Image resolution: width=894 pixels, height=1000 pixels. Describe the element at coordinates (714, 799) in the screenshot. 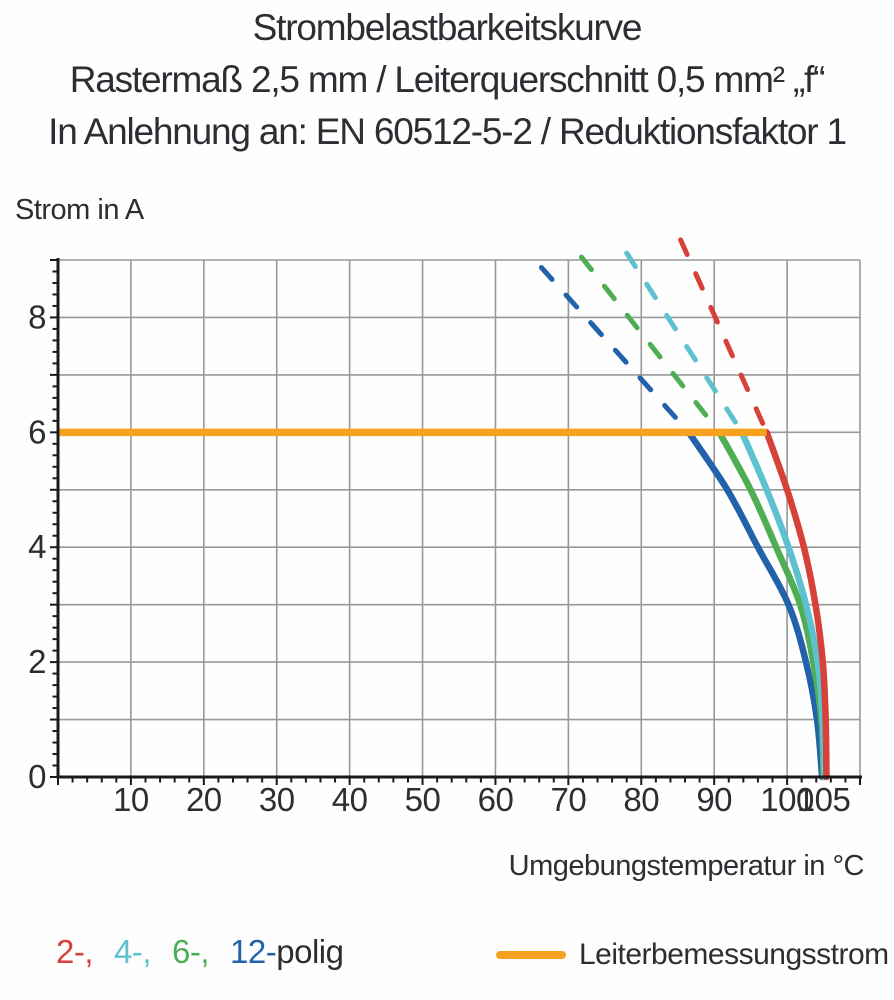

I see `x-tick-label-90: 90` at that location.